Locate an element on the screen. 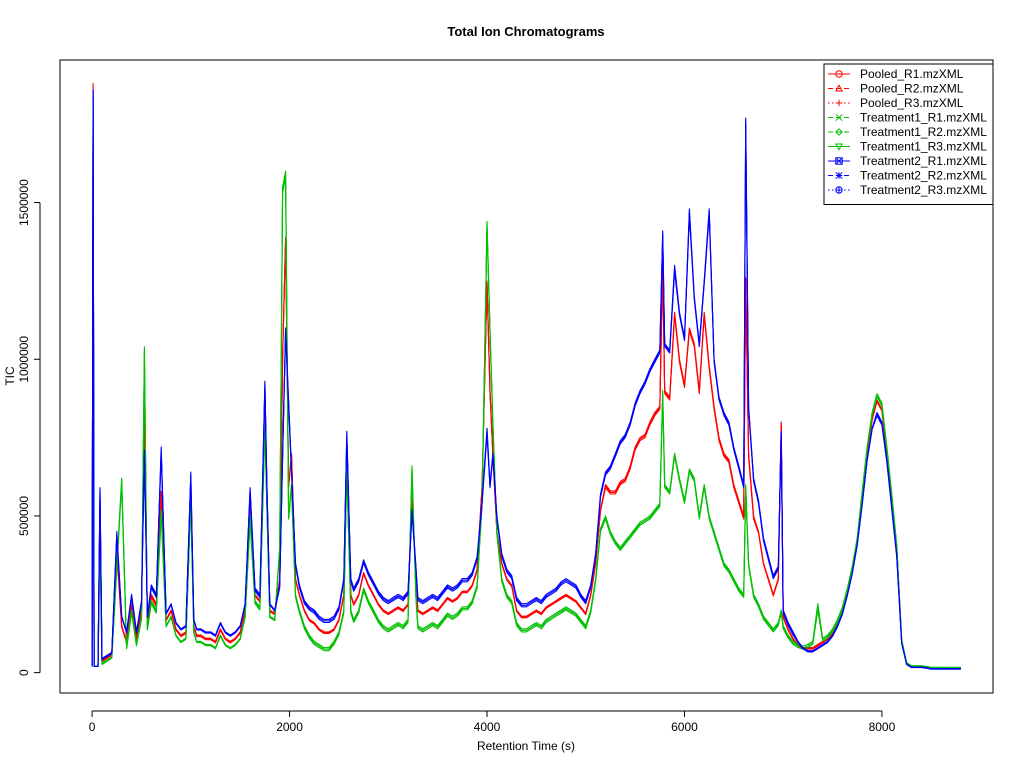 The image size is (1024, 768). legend-item-9: Treatment2_R3.mzXML is located at coordinates (907, 190).